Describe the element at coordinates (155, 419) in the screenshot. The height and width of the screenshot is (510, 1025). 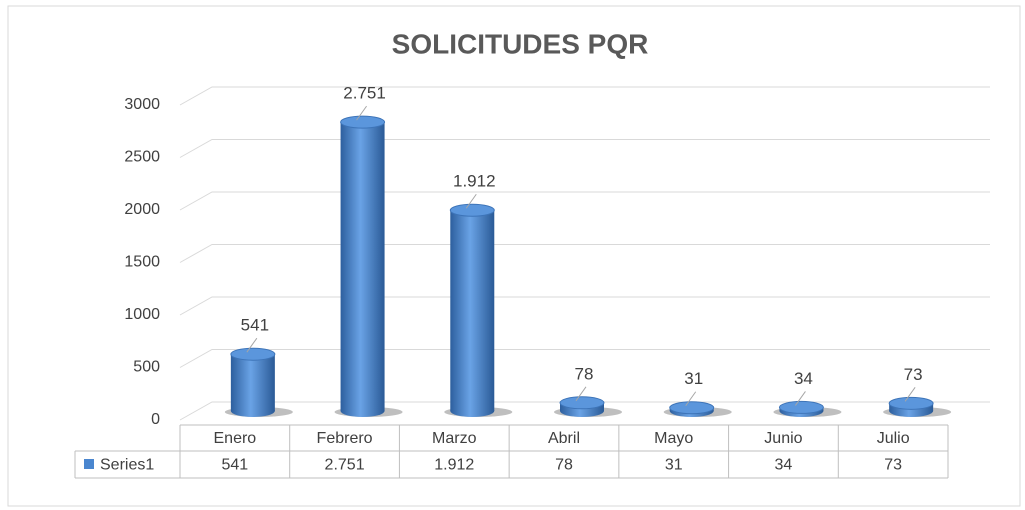
I see `y-tick-label: 0` at that location.